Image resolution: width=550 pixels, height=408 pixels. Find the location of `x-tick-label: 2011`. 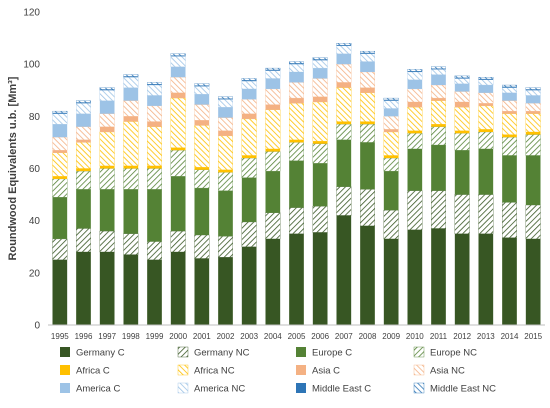

x-tick-label: 2011 is located at coordinates (439, 336).